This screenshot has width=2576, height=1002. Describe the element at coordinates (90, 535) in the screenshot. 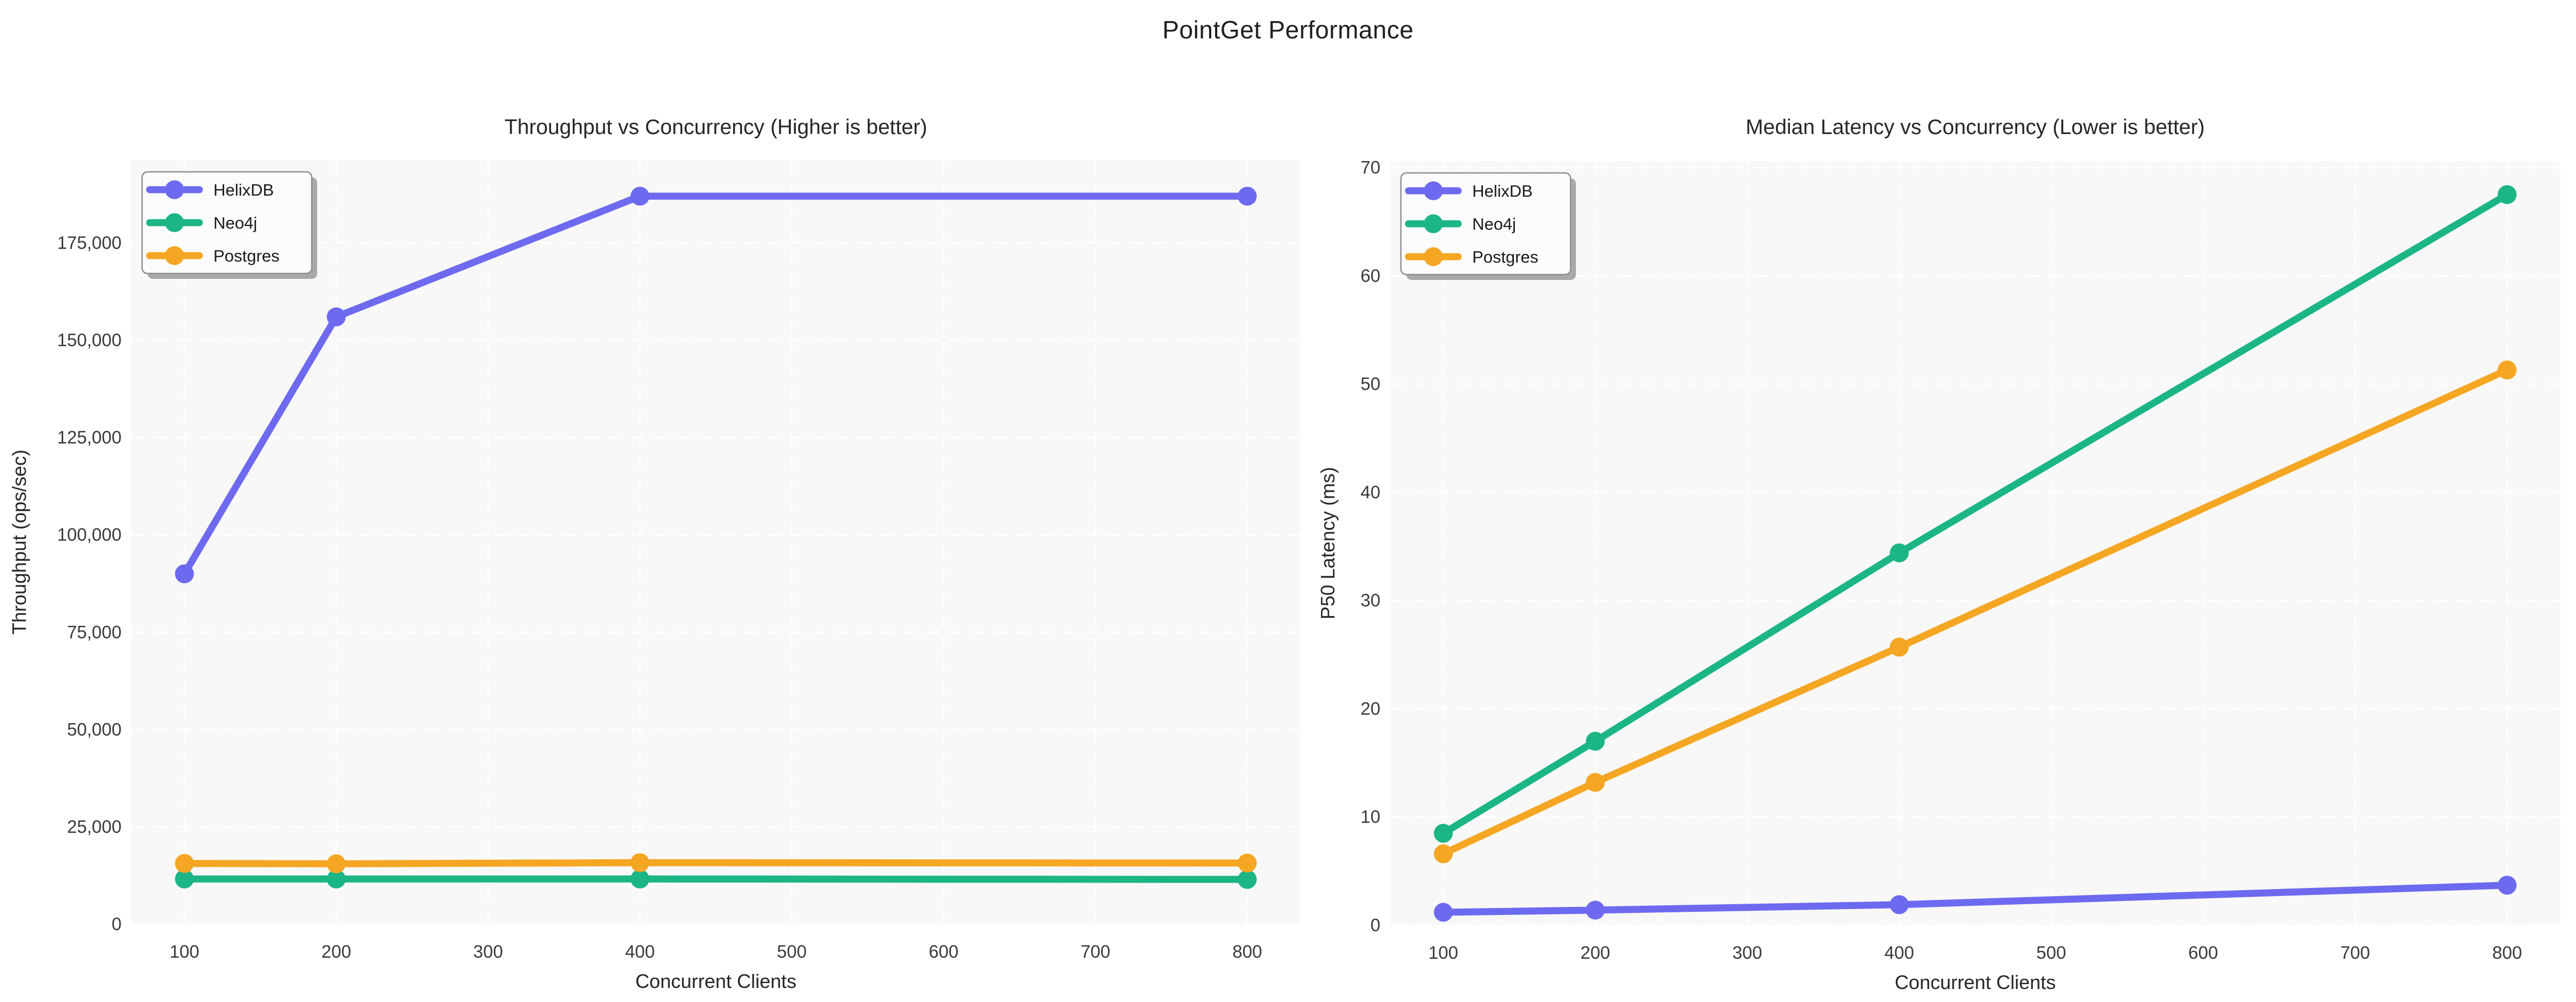

I see `y-tick-label: 100,000` at that location.